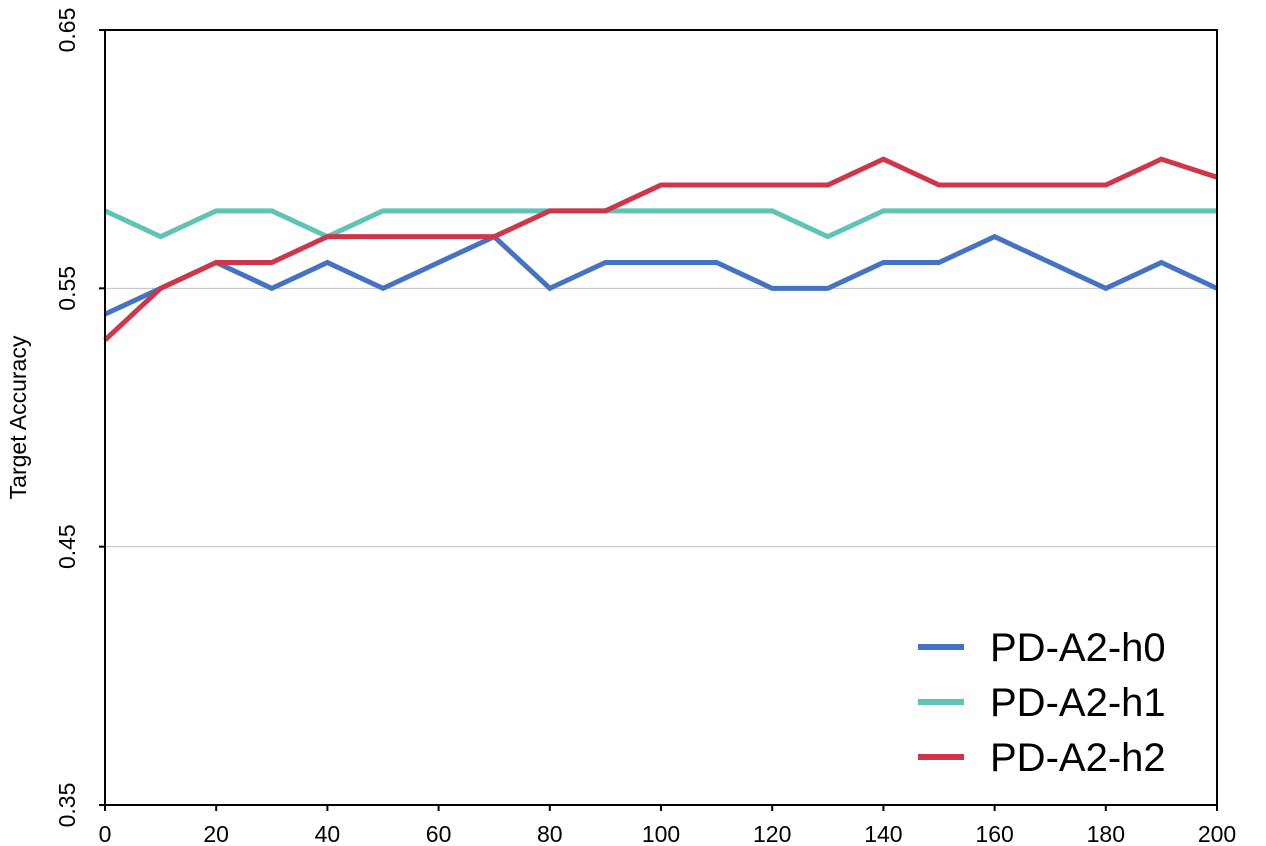 The image size is (1266, 846). Describe the element at coordinates (67, 288) in the screenshot. I see `y-tick-label: 0.55` at that location.